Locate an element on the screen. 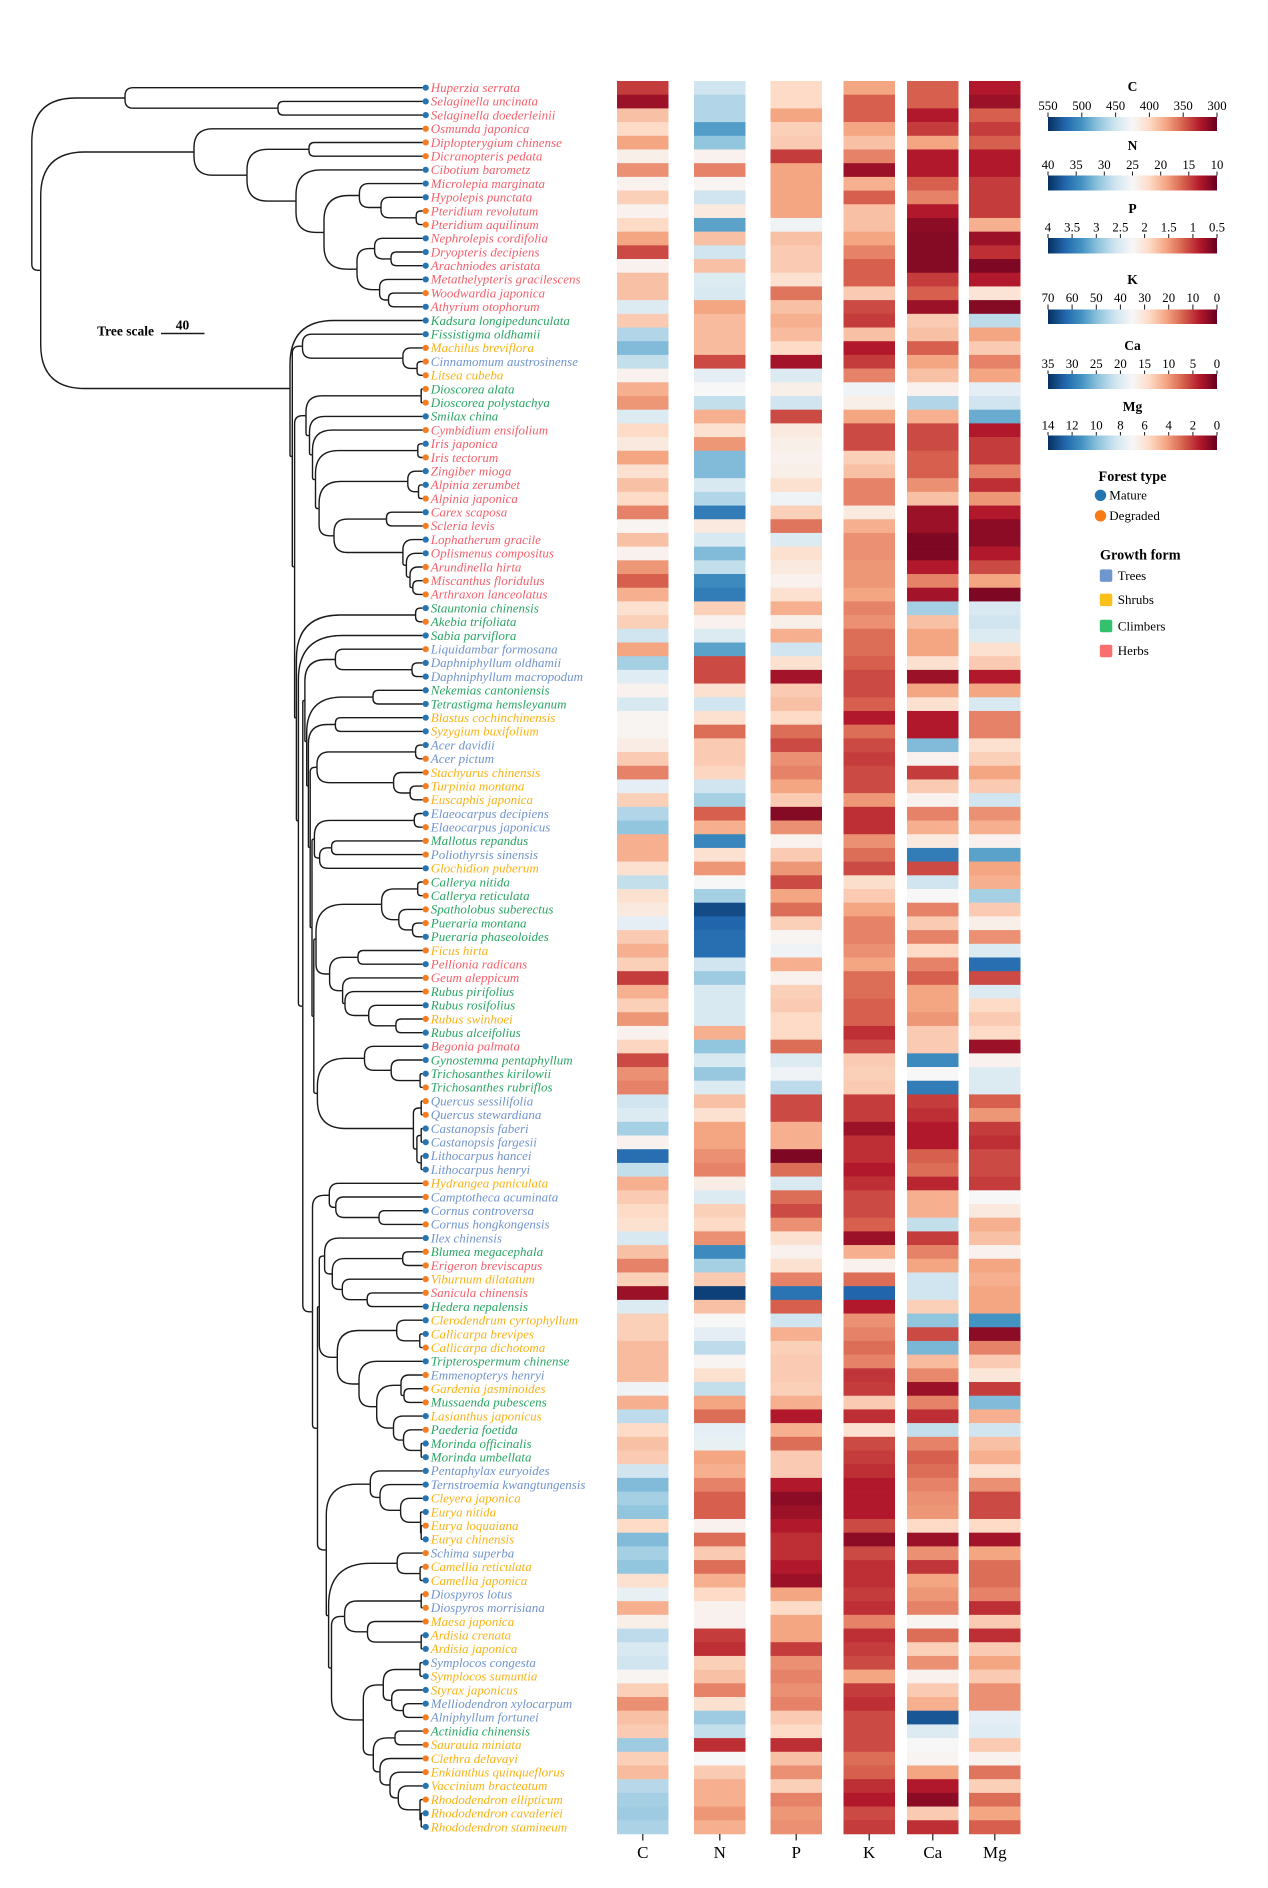 The image size is (1268, 1888). svg-text: Morinda officinalis is located at coordinates (481, 1443).